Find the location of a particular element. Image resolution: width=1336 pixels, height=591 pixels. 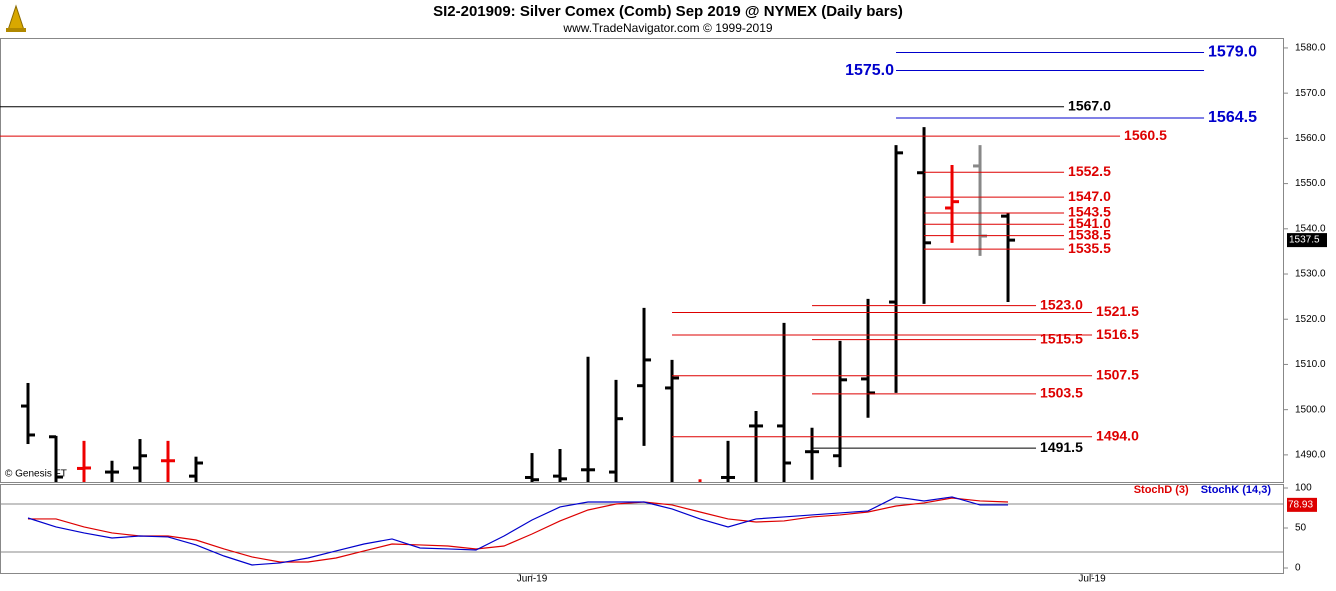

last-value-label: 78.93 is located at coordinates (1300, 504).